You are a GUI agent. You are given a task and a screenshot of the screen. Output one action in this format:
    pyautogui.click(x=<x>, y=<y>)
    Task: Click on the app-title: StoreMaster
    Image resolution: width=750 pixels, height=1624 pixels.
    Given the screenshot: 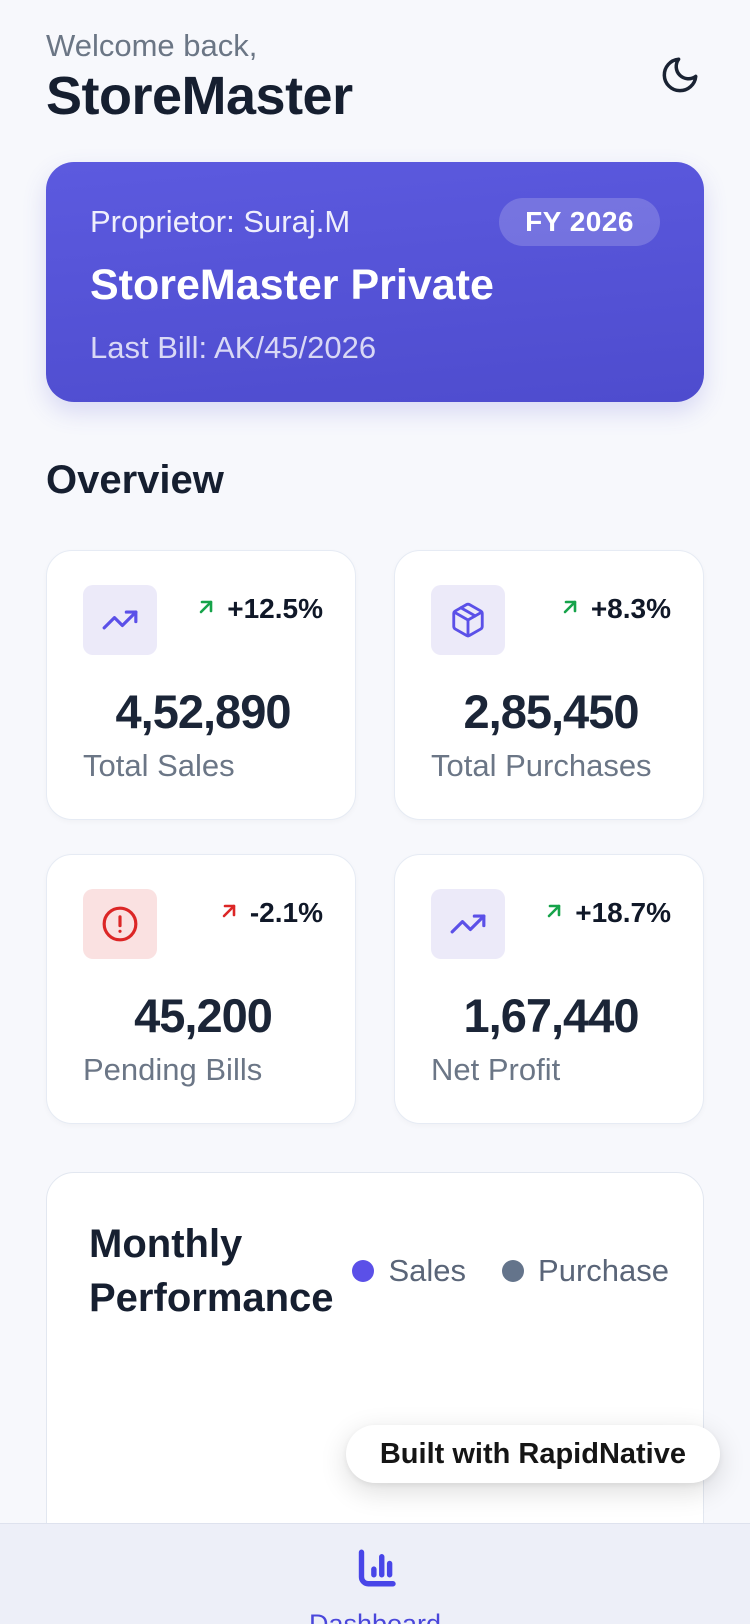 What is the action you would take?
    pyautogui.click(x=199, y=96)
    